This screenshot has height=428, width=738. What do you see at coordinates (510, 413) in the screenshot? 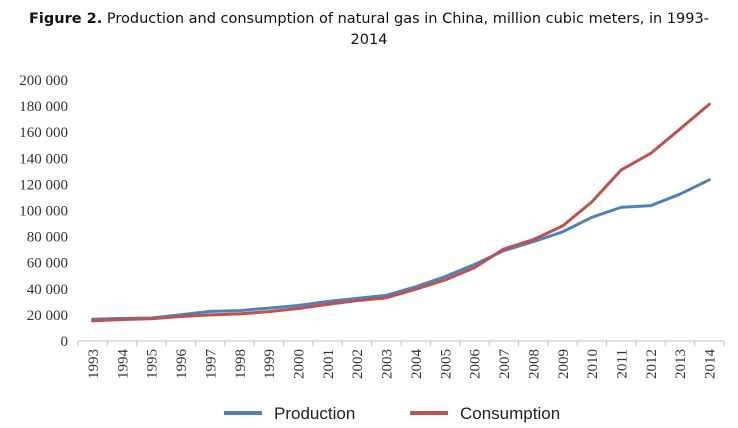
I see `legend-label-consumption: Consumption` at bounding box center [510, 413].